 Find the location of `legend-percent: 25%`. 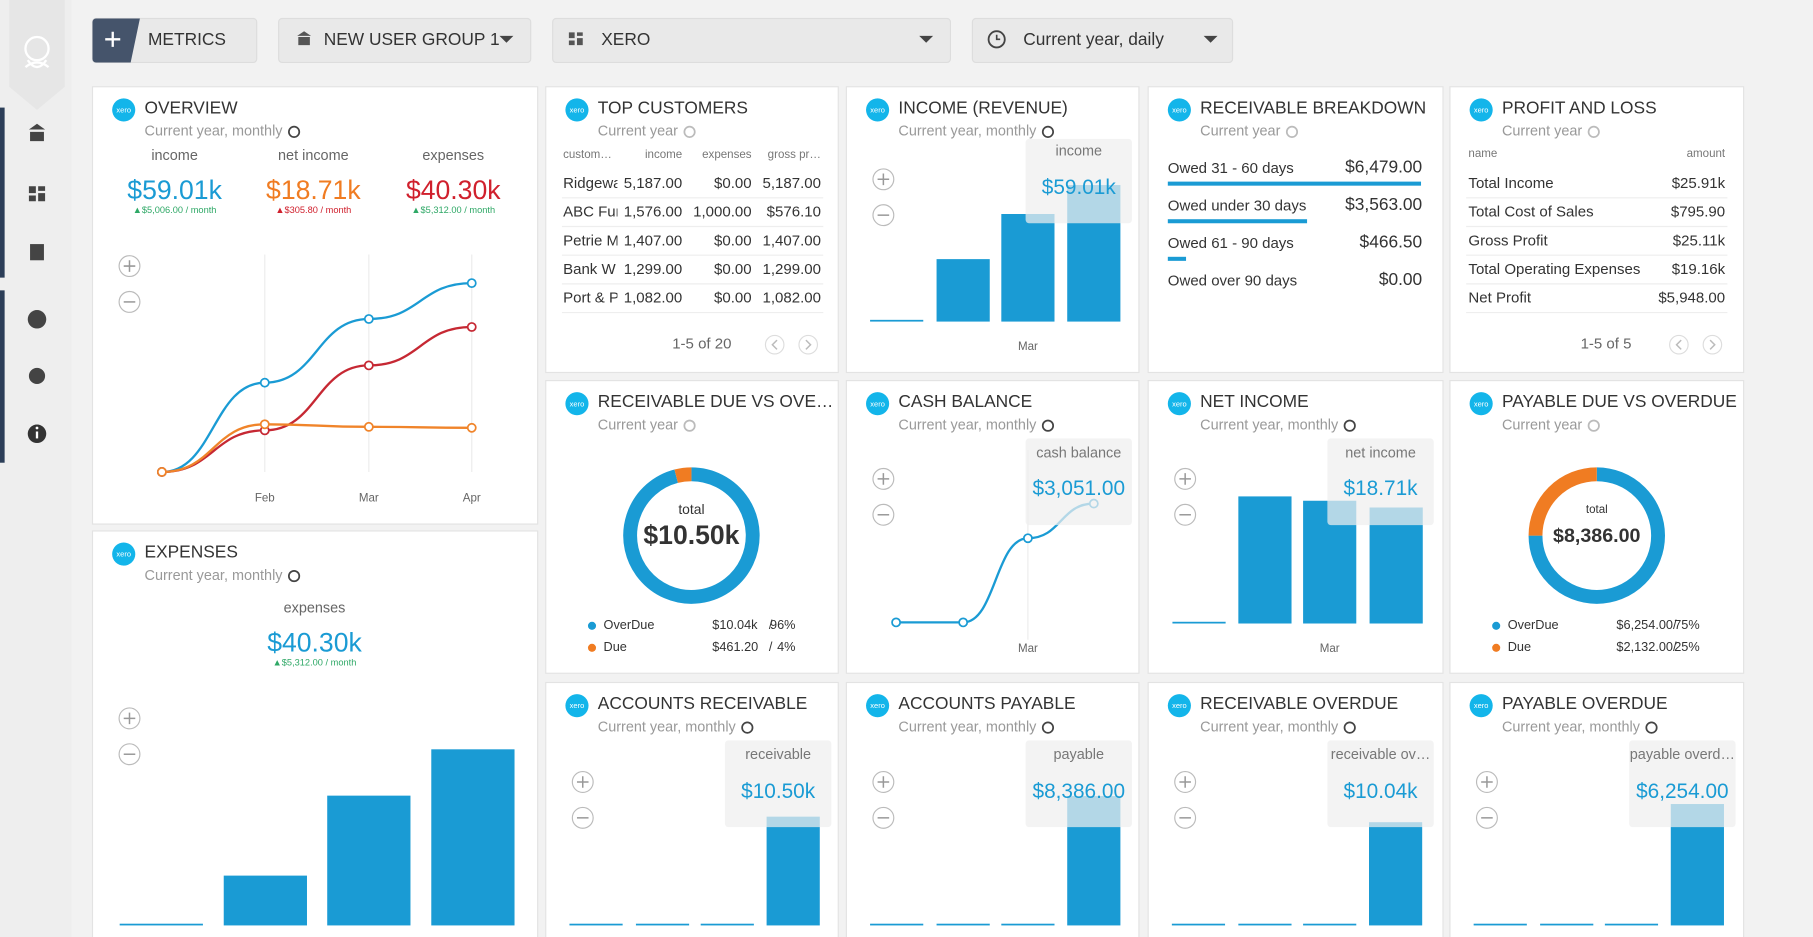

legend-percent: 25% is located at coordinates (1686, 646).